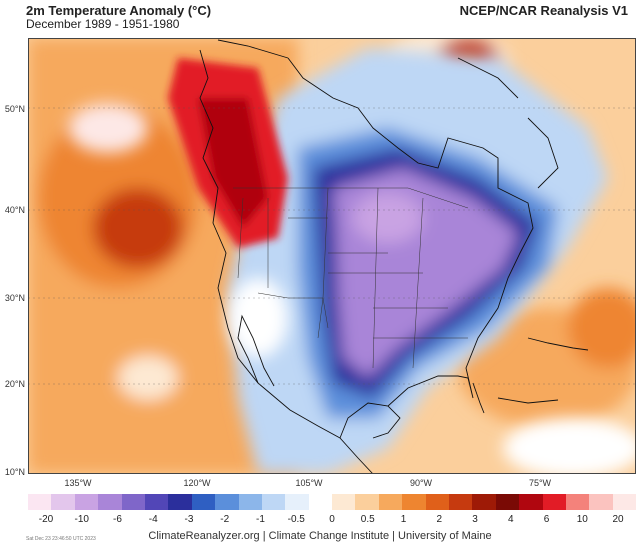  Describe the element at coordinates (14, 298) in the screenshot. I see `lat-label-30n: 30°N` at that location.